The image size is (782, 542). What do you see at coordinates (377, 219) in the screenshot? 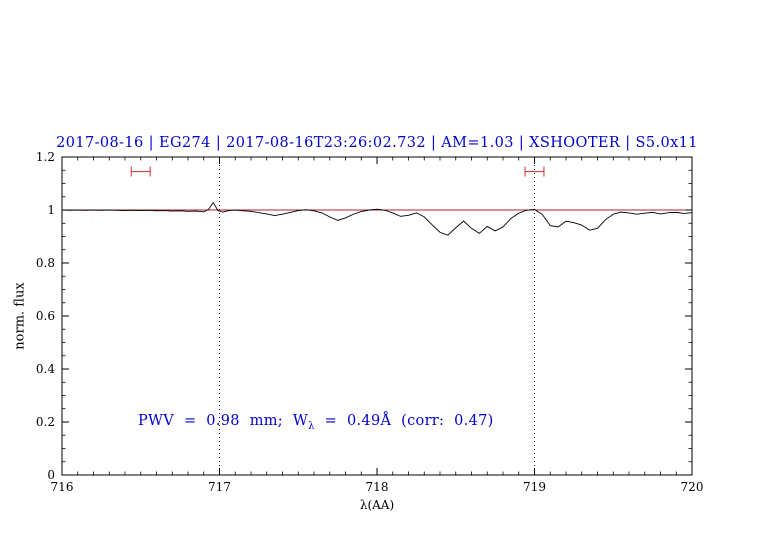
I see `spectrum-line` at bounding box center [377, 219].